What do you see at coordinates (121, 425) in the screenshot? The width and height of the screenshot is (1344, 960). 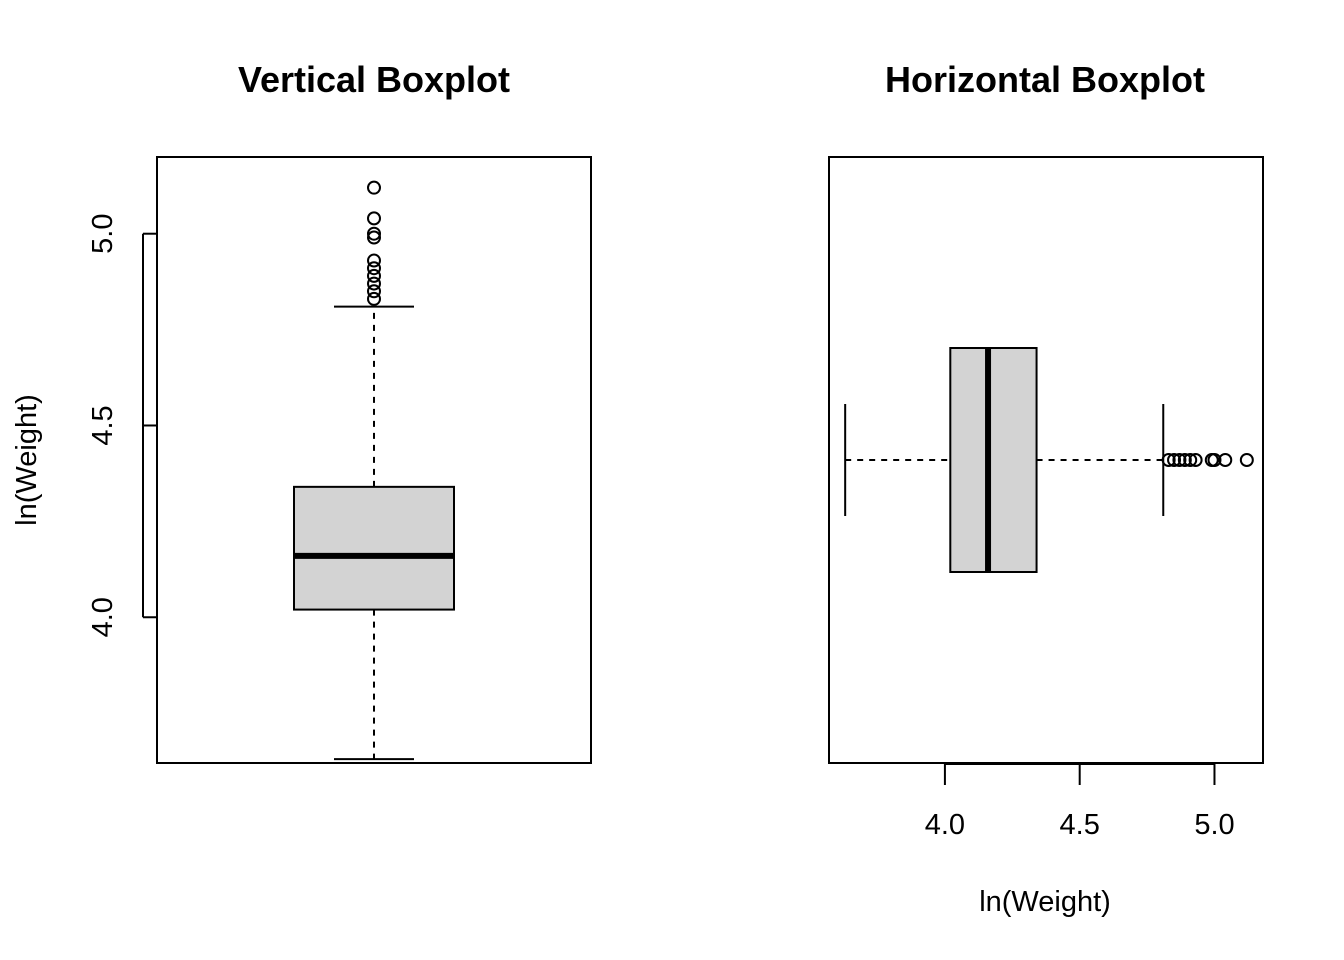 I see `vertical-boxplot-y-axis: 4.0 4.5 5.0` at bounding box center [121, 425].